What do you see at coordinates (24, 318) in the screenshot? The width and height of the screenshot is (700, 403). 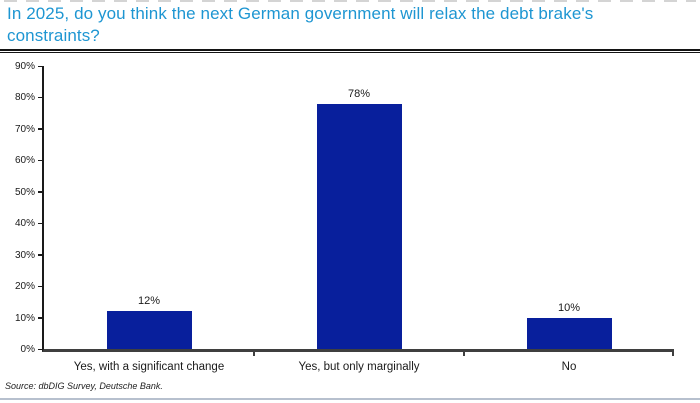 I see `y-axis-label: 10%` at bounding box center [24, 318].